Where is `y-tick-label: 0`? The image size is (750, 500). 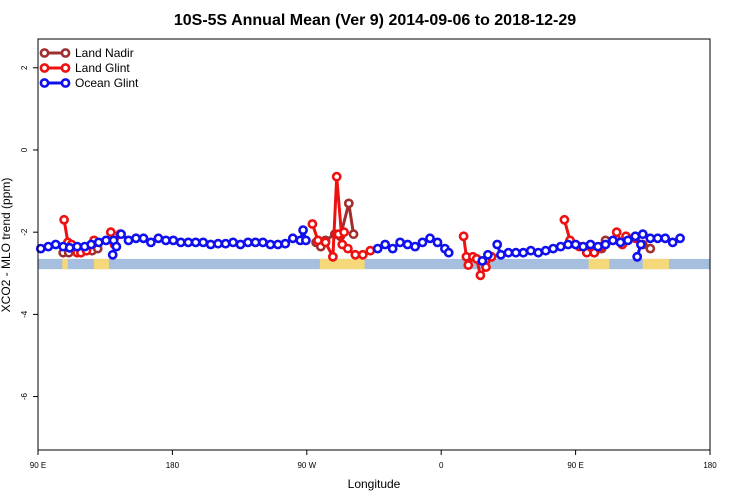 y-tick-label: 0 is located at coordinates (24, 149).